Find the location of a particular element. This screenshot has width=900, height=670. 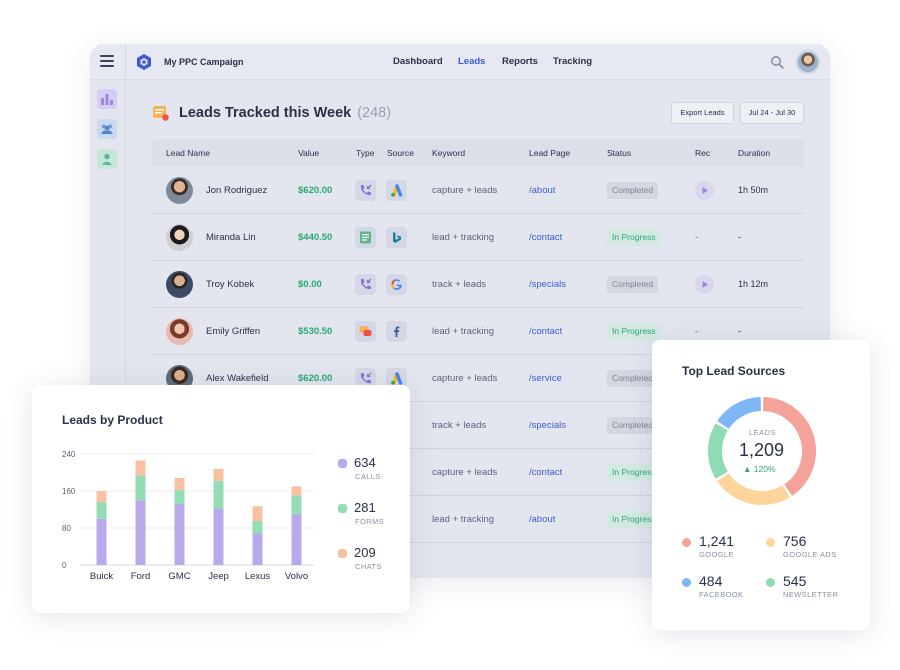

x-tick-label: GMC is located at coordinates (179, 576).